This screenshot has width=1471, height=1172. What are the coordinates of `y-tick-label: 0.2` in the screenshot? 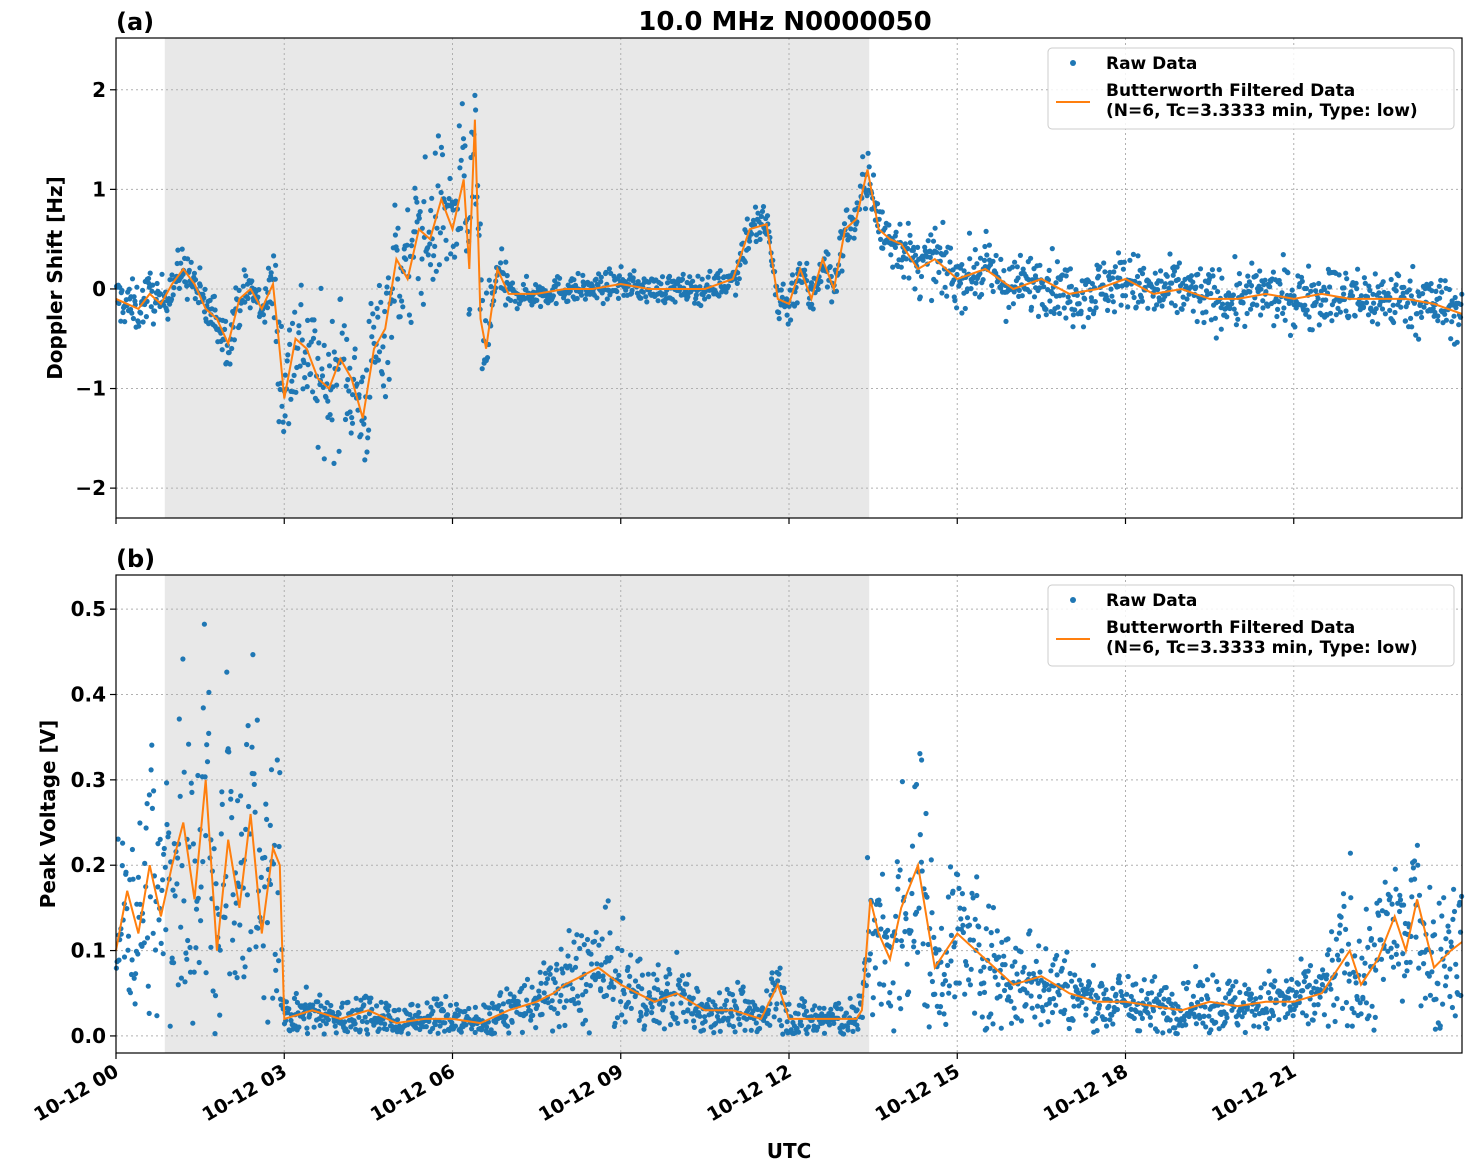 It's located at (88, 865).